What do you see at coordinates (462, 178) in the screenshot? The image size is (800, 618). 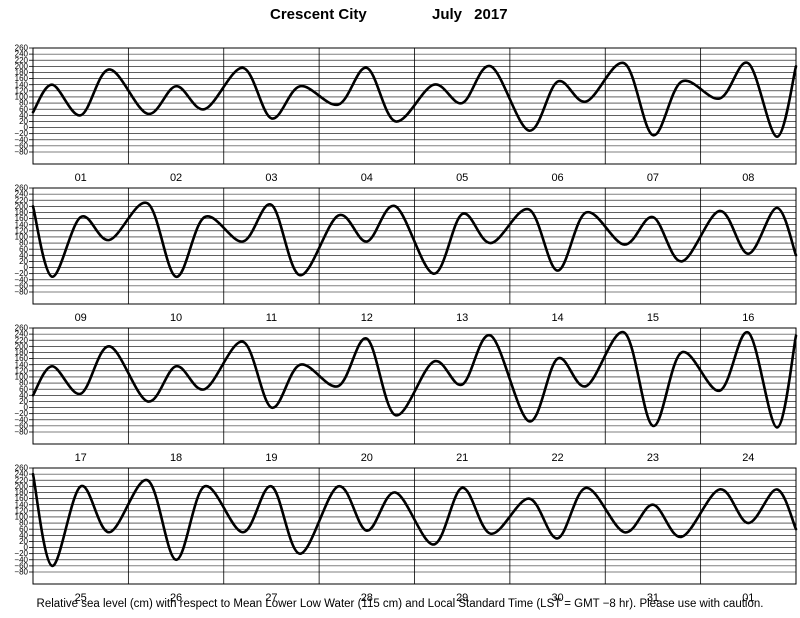 I see `day-label: 05` at bounding box center [462, 178].